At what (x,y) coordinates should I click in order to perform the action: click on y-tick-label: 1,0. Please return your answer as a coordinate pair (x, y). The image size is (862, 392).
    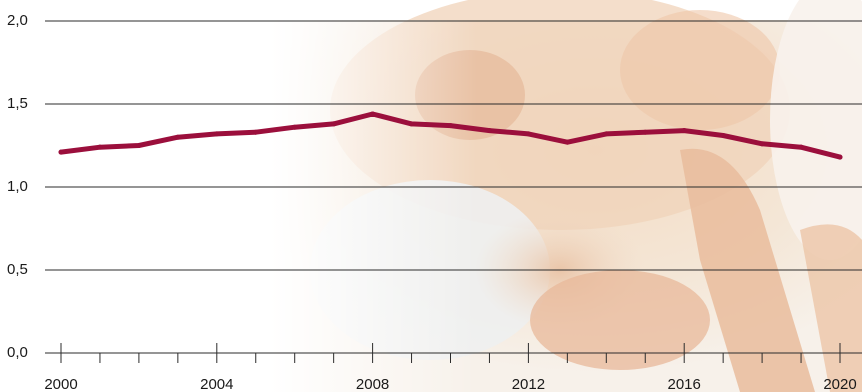
    Looking at the image, I should click on (17, 186).